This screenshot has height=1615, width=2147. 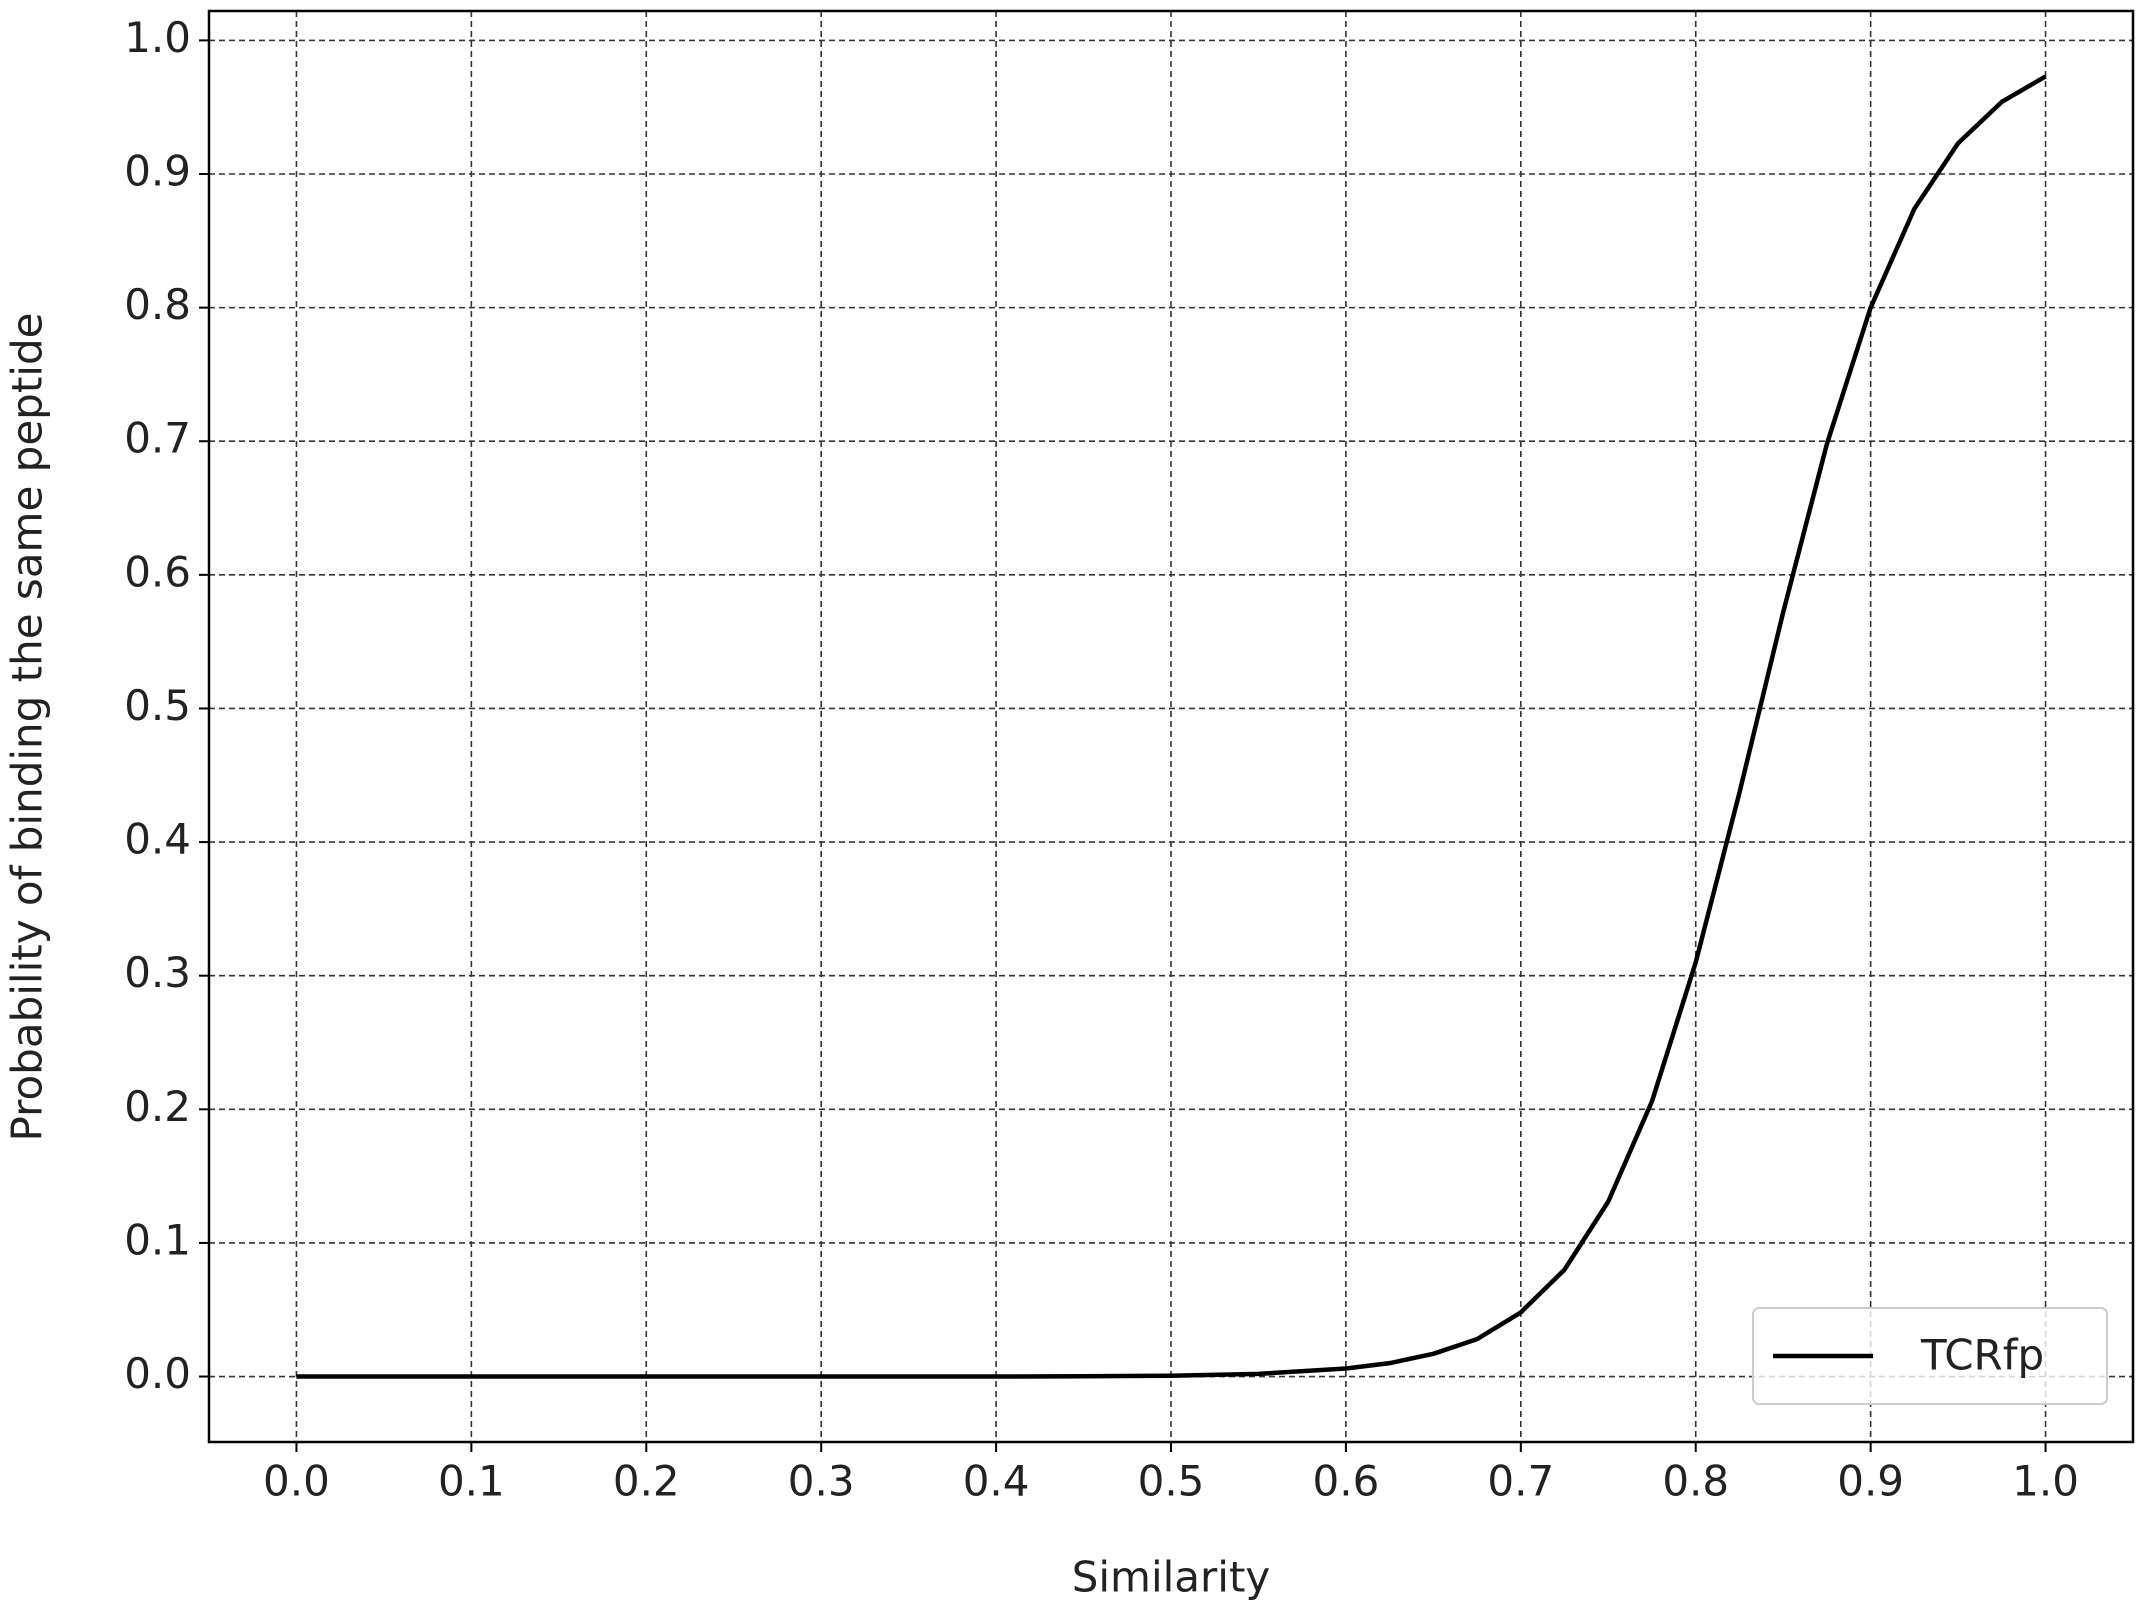 I want to click on y-tick-label: 0.0, so click(x=157, y=1373).